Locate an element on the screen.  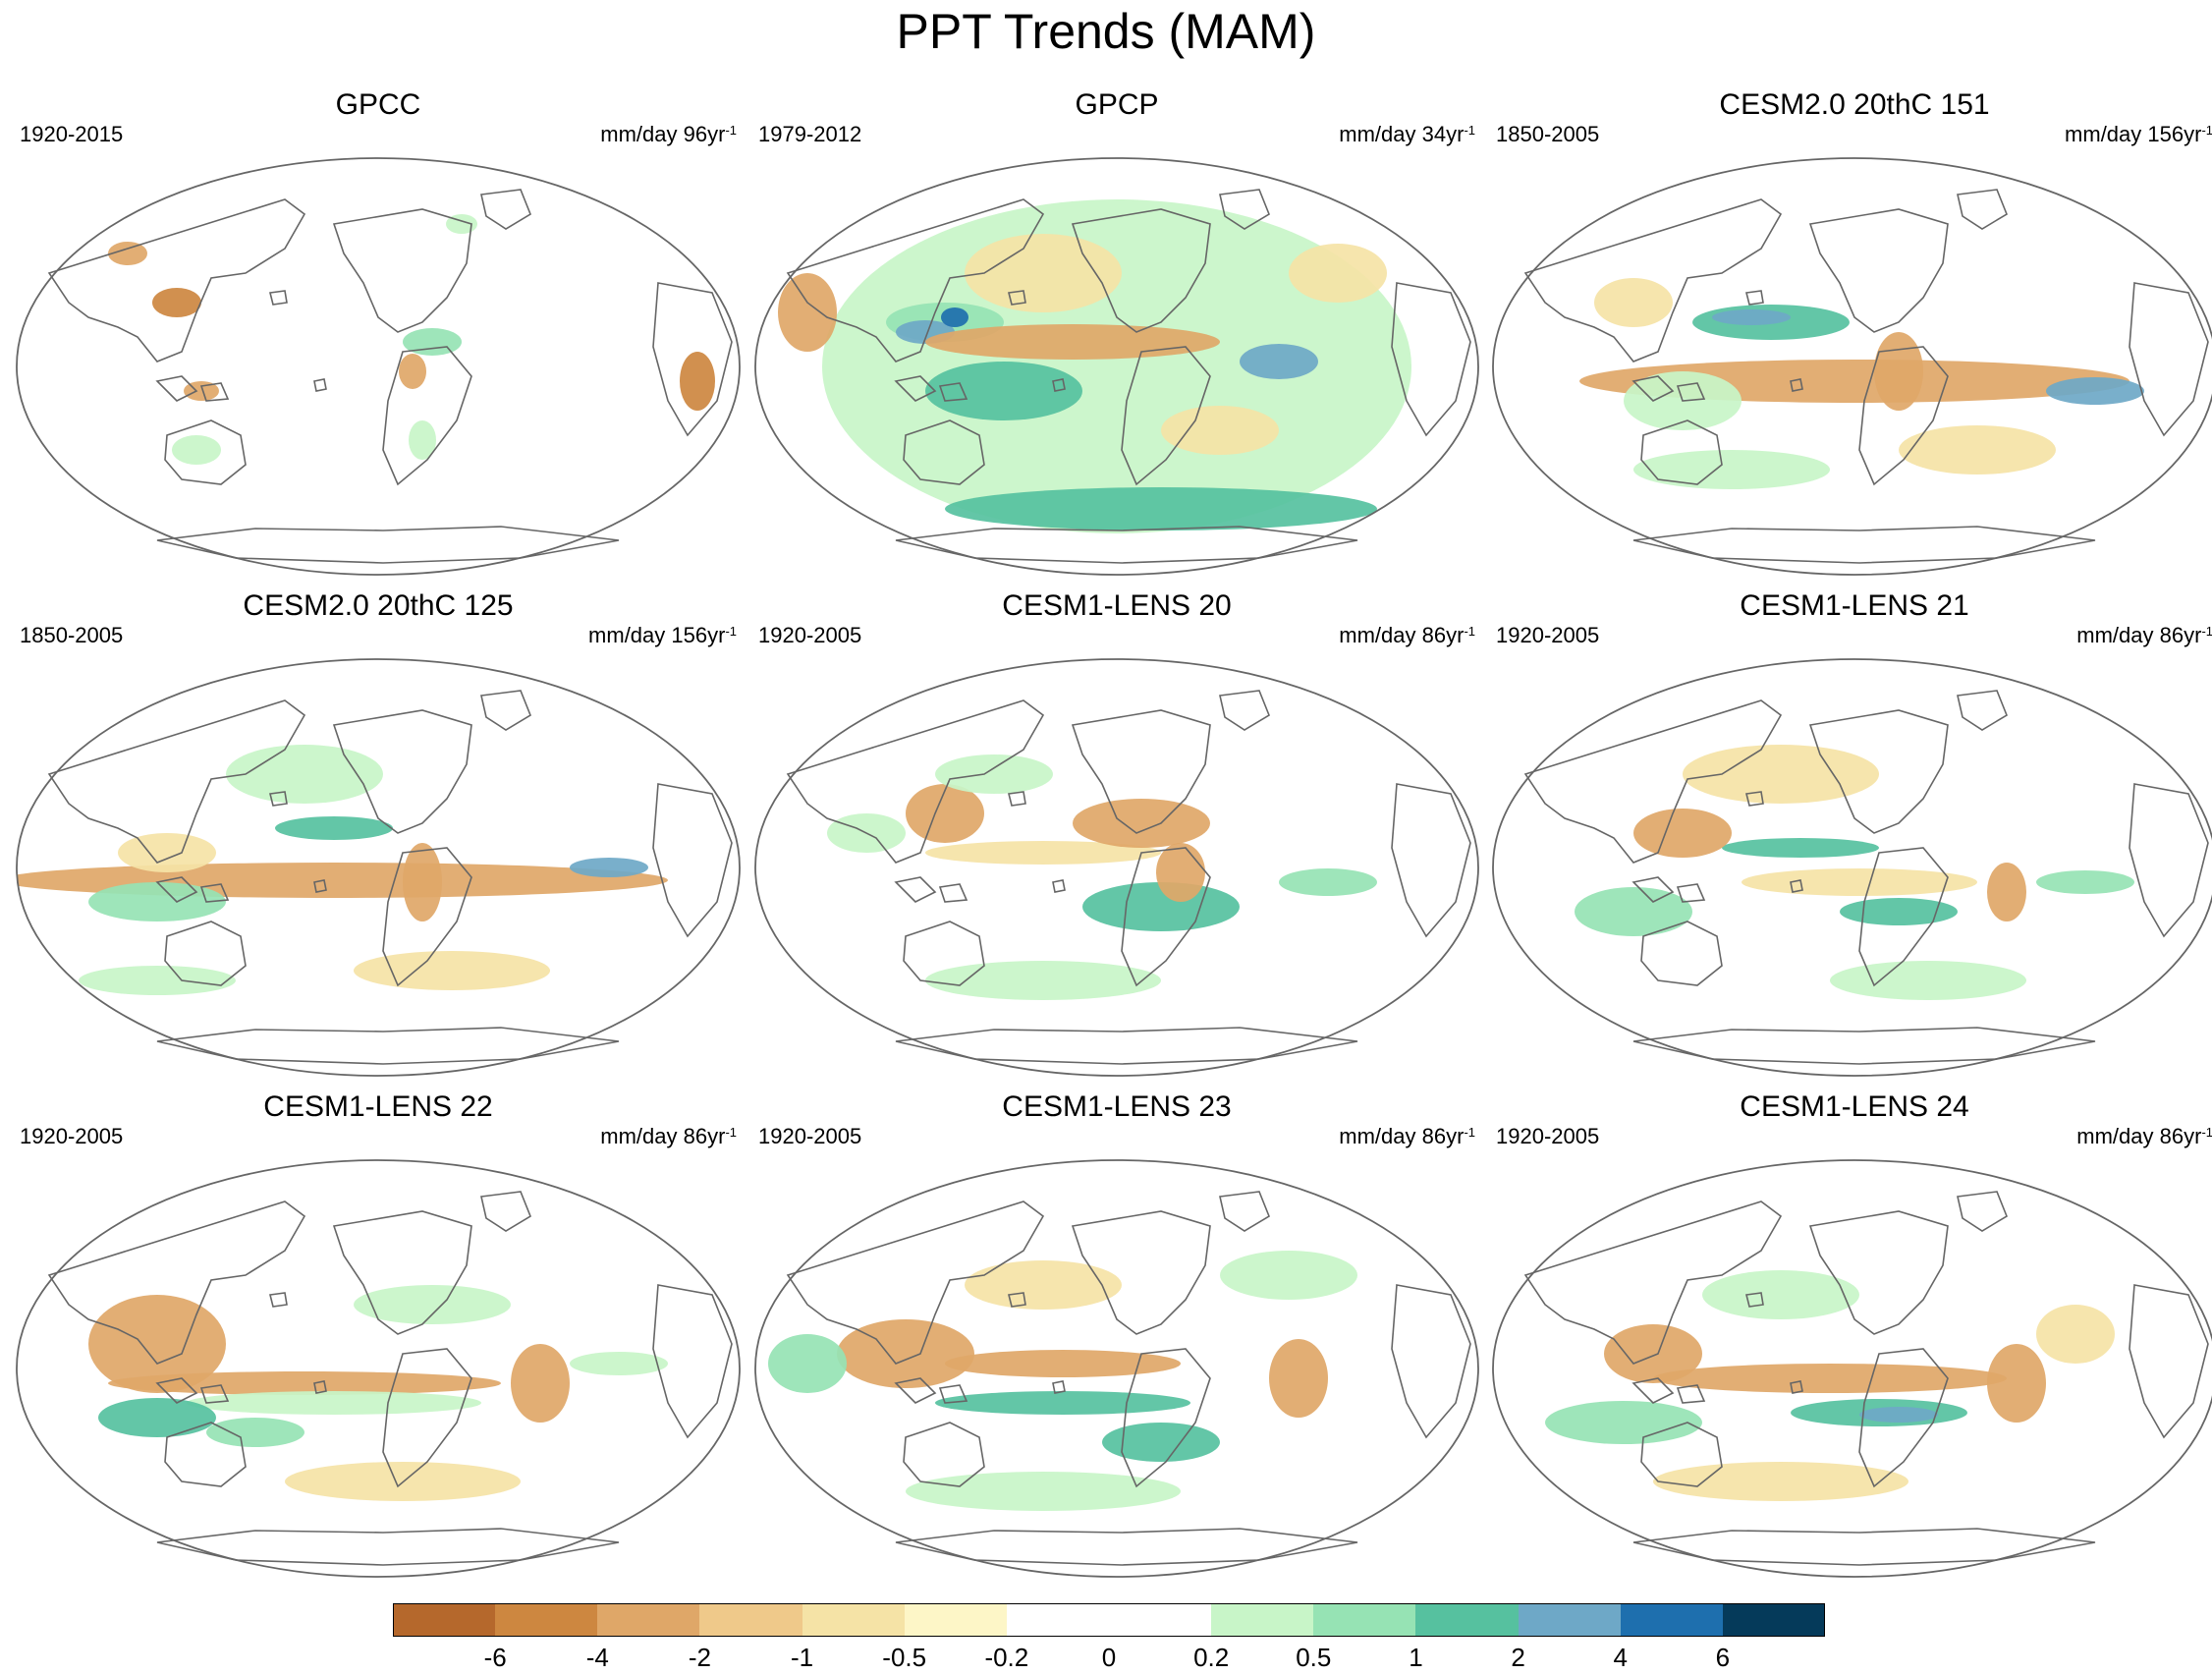
map-panel-lens-22: CESM1-LENS 22 1920-2005 mm/day 86yr-1 is located at coordinates (378, 1334).